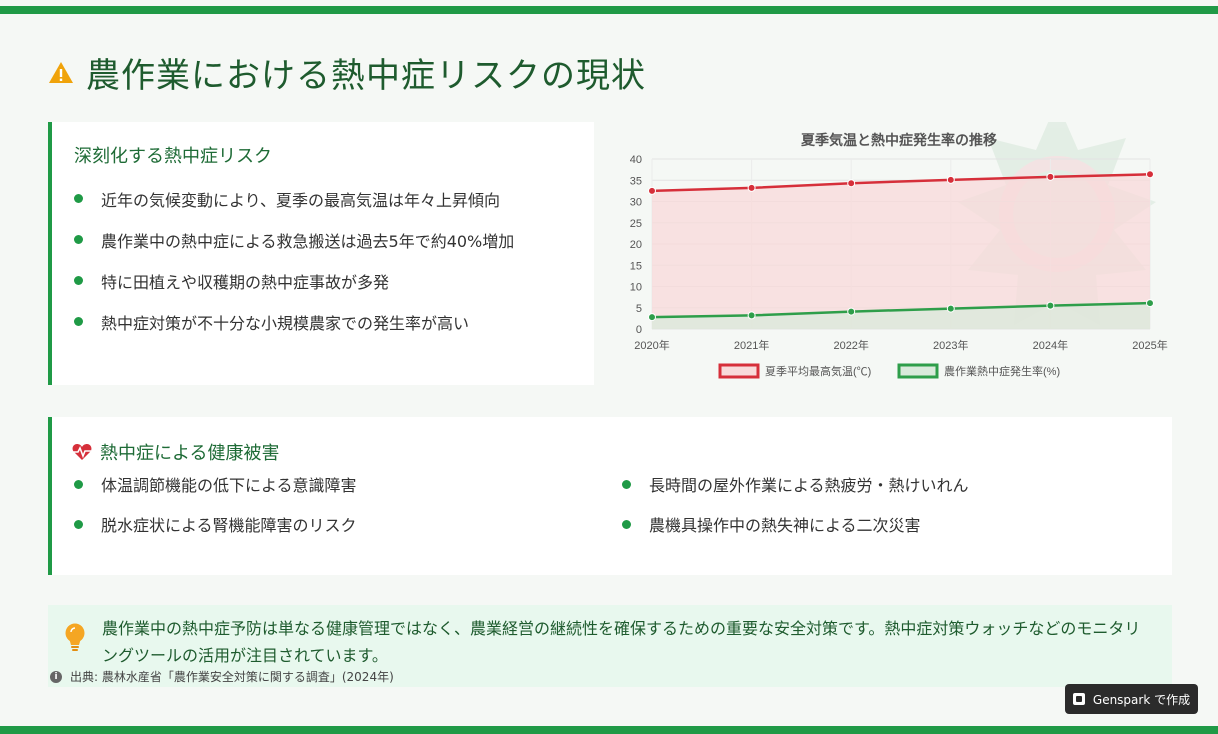 The width and height of the screenshot is (1218, 734). What do you see at coordinates (1002, 371) in the screenshot?
I see `legend-label: 農作業熱中症発生率(%)` at bounding box center [1002, 371].